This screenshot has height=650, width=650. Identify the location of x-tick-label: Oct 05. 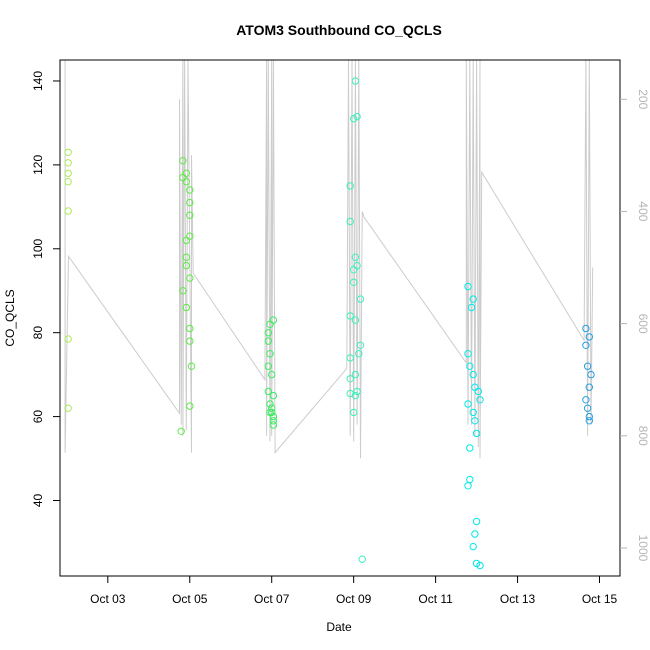
(190, 599).